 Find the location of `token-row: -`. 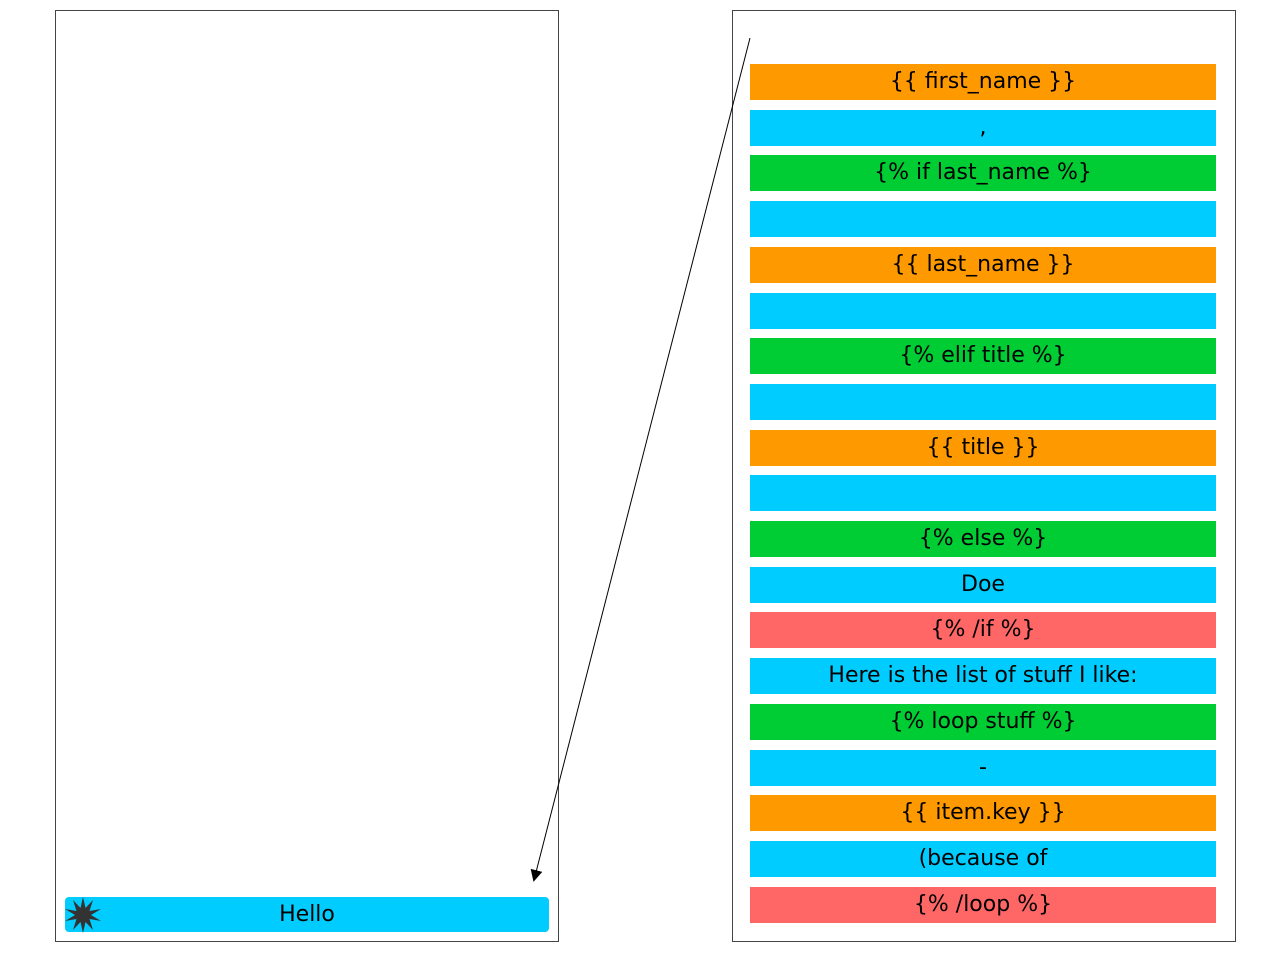

token-row: - is located at coordinates (983, 767).